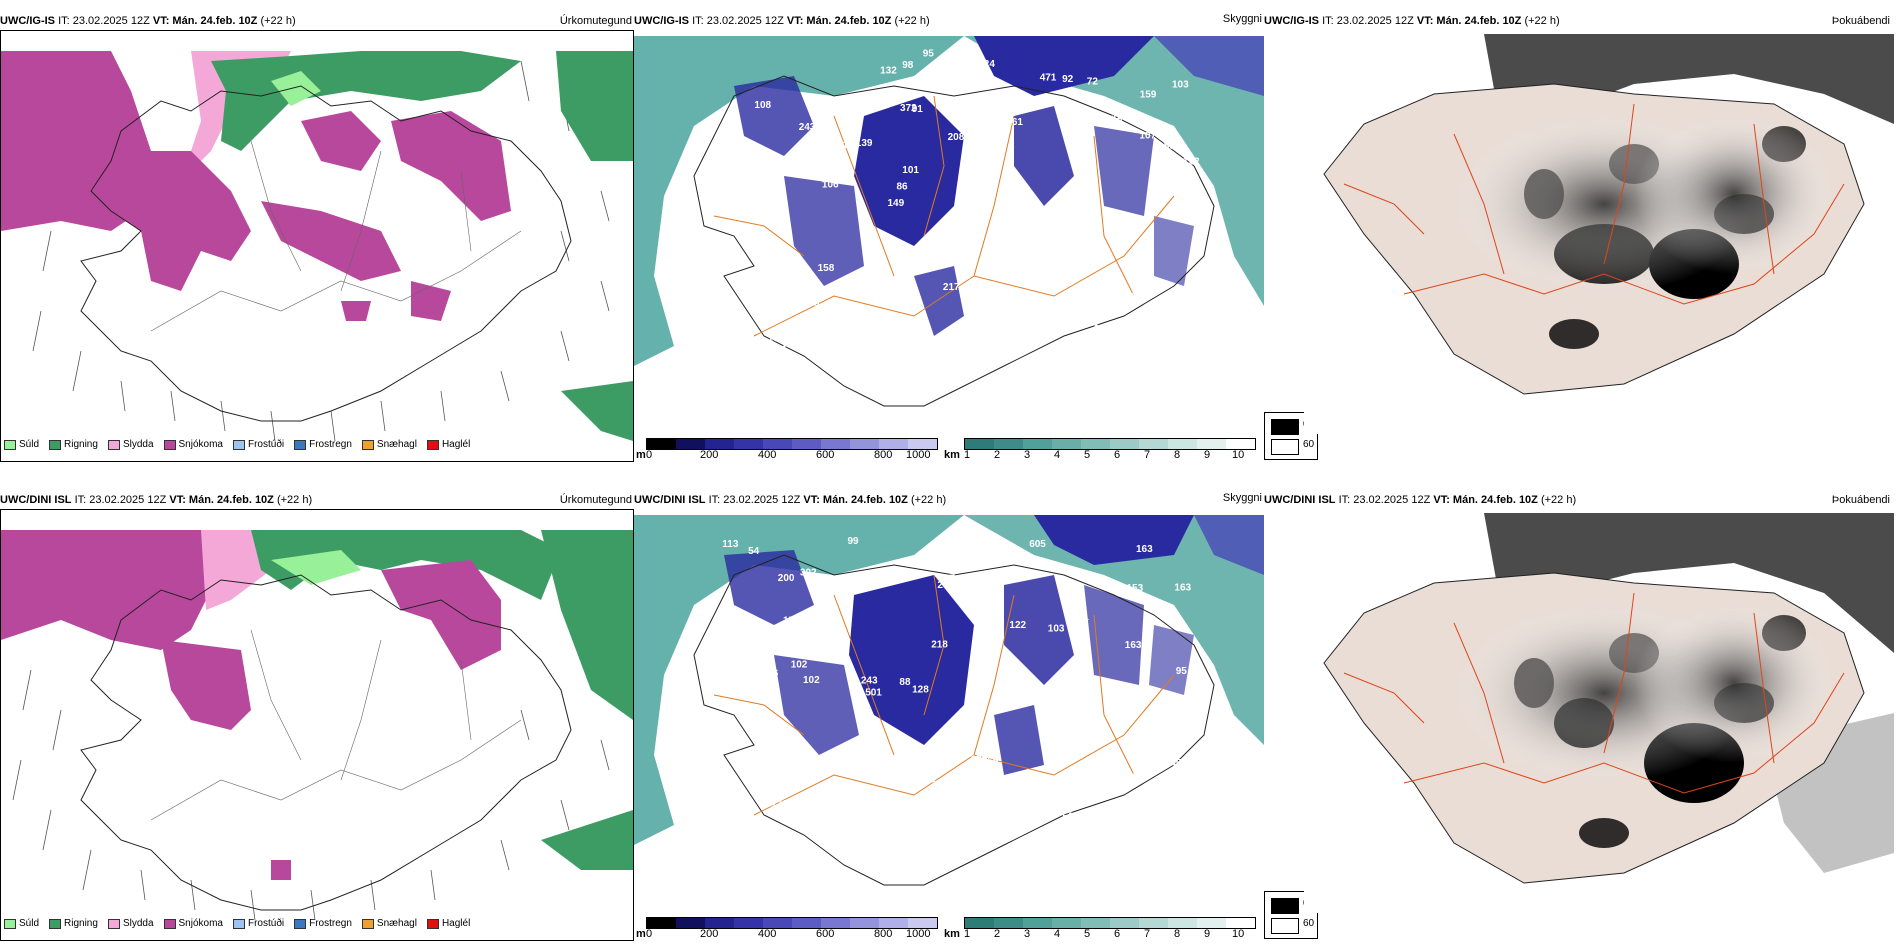 This screenshot has height=950, width=1900. What do you see at coordinates (770, 674) in the screenshot?
I see `visibility-value-label: 106` at bounding box center [770, 674].